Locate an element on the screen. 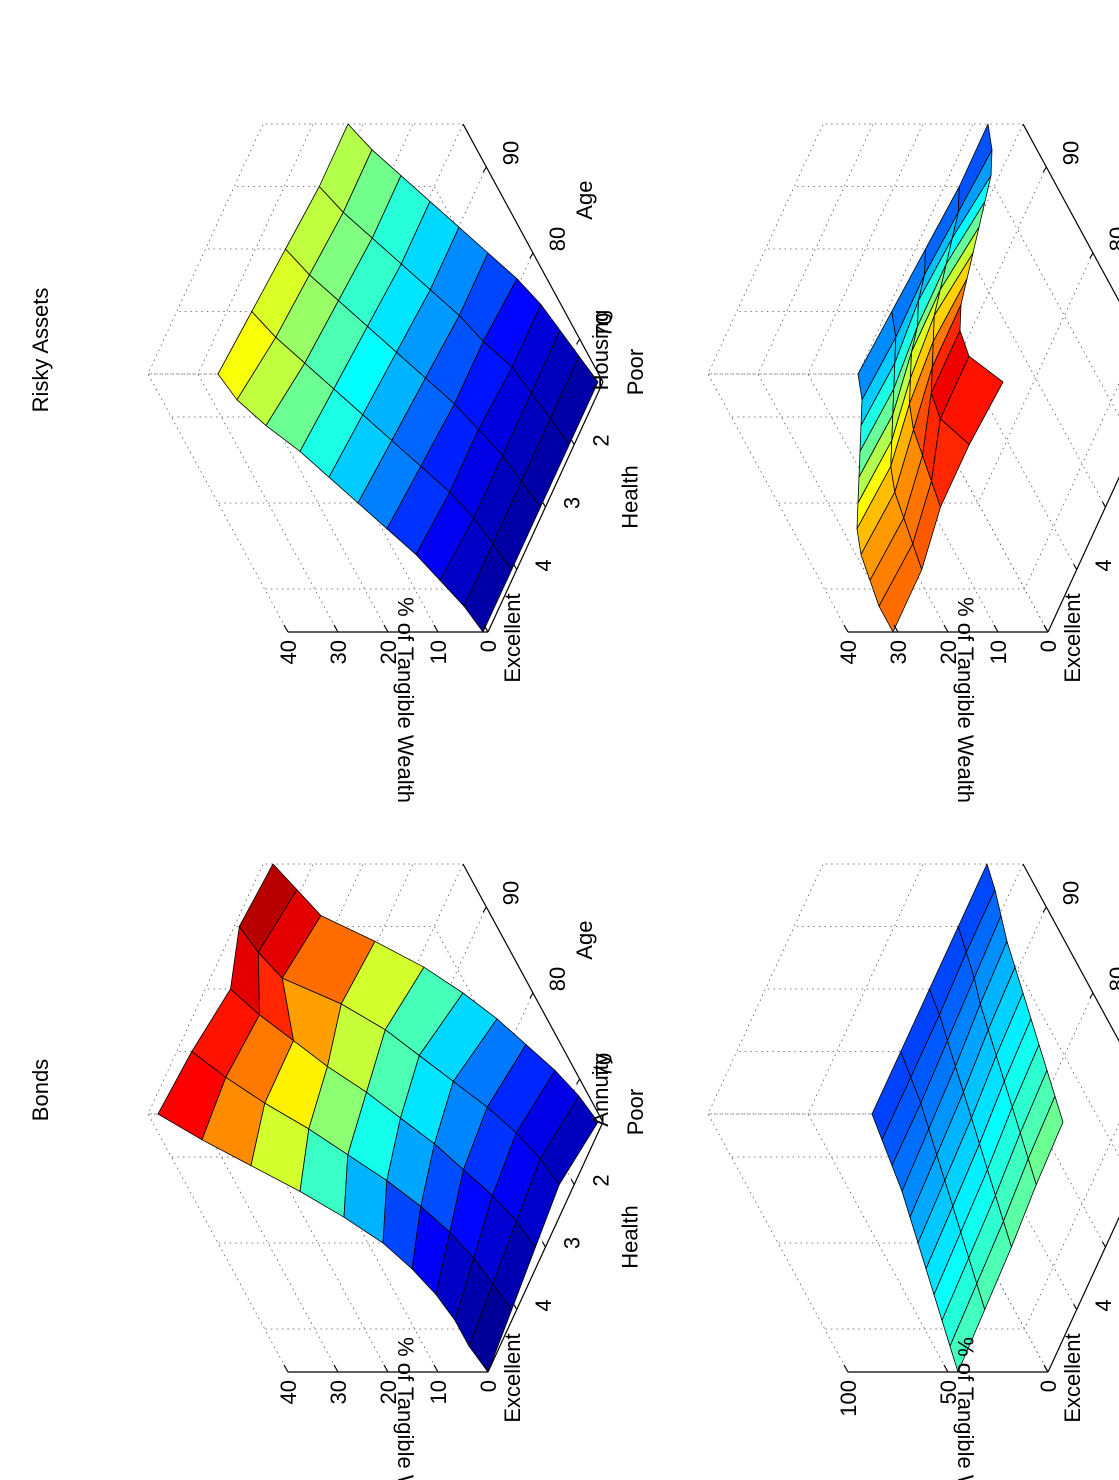  health-tick-label: Poor is located at coordinates (635, 1112).